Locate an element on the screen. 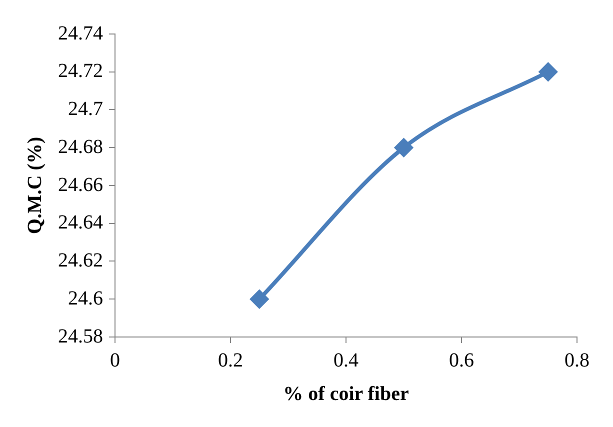 This screenshot has height=427, width=613. y-tick-label: 24.74 is located at coordinates (80, 33).